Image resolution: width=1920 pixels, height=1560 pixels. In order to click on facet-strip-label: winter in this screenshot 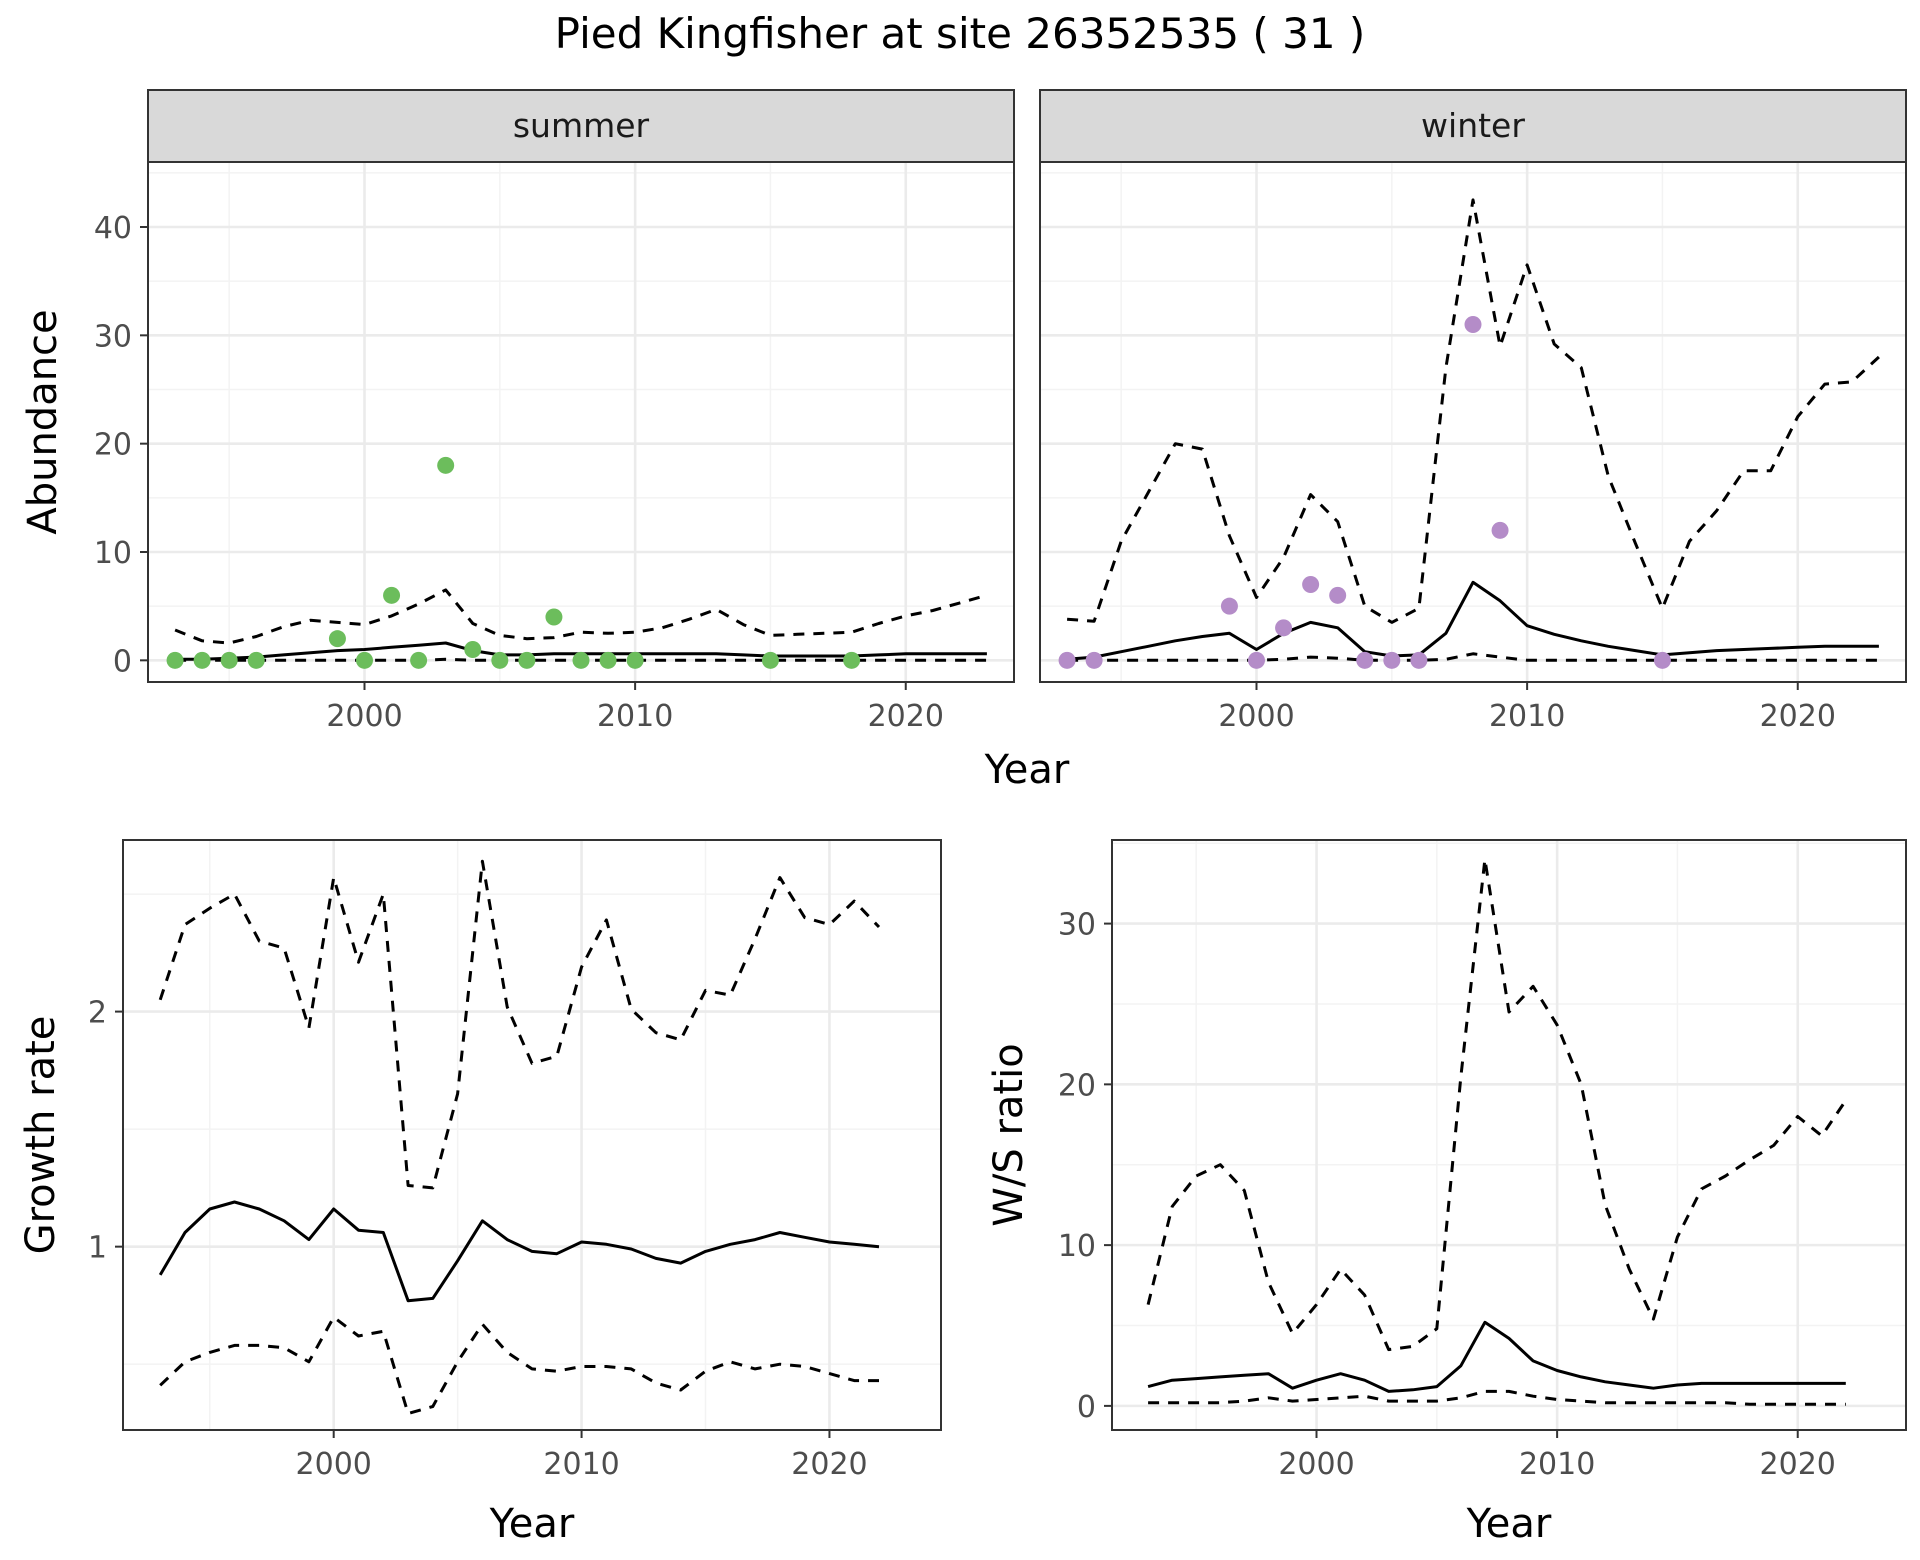, I will do `click(1473, 125)`.